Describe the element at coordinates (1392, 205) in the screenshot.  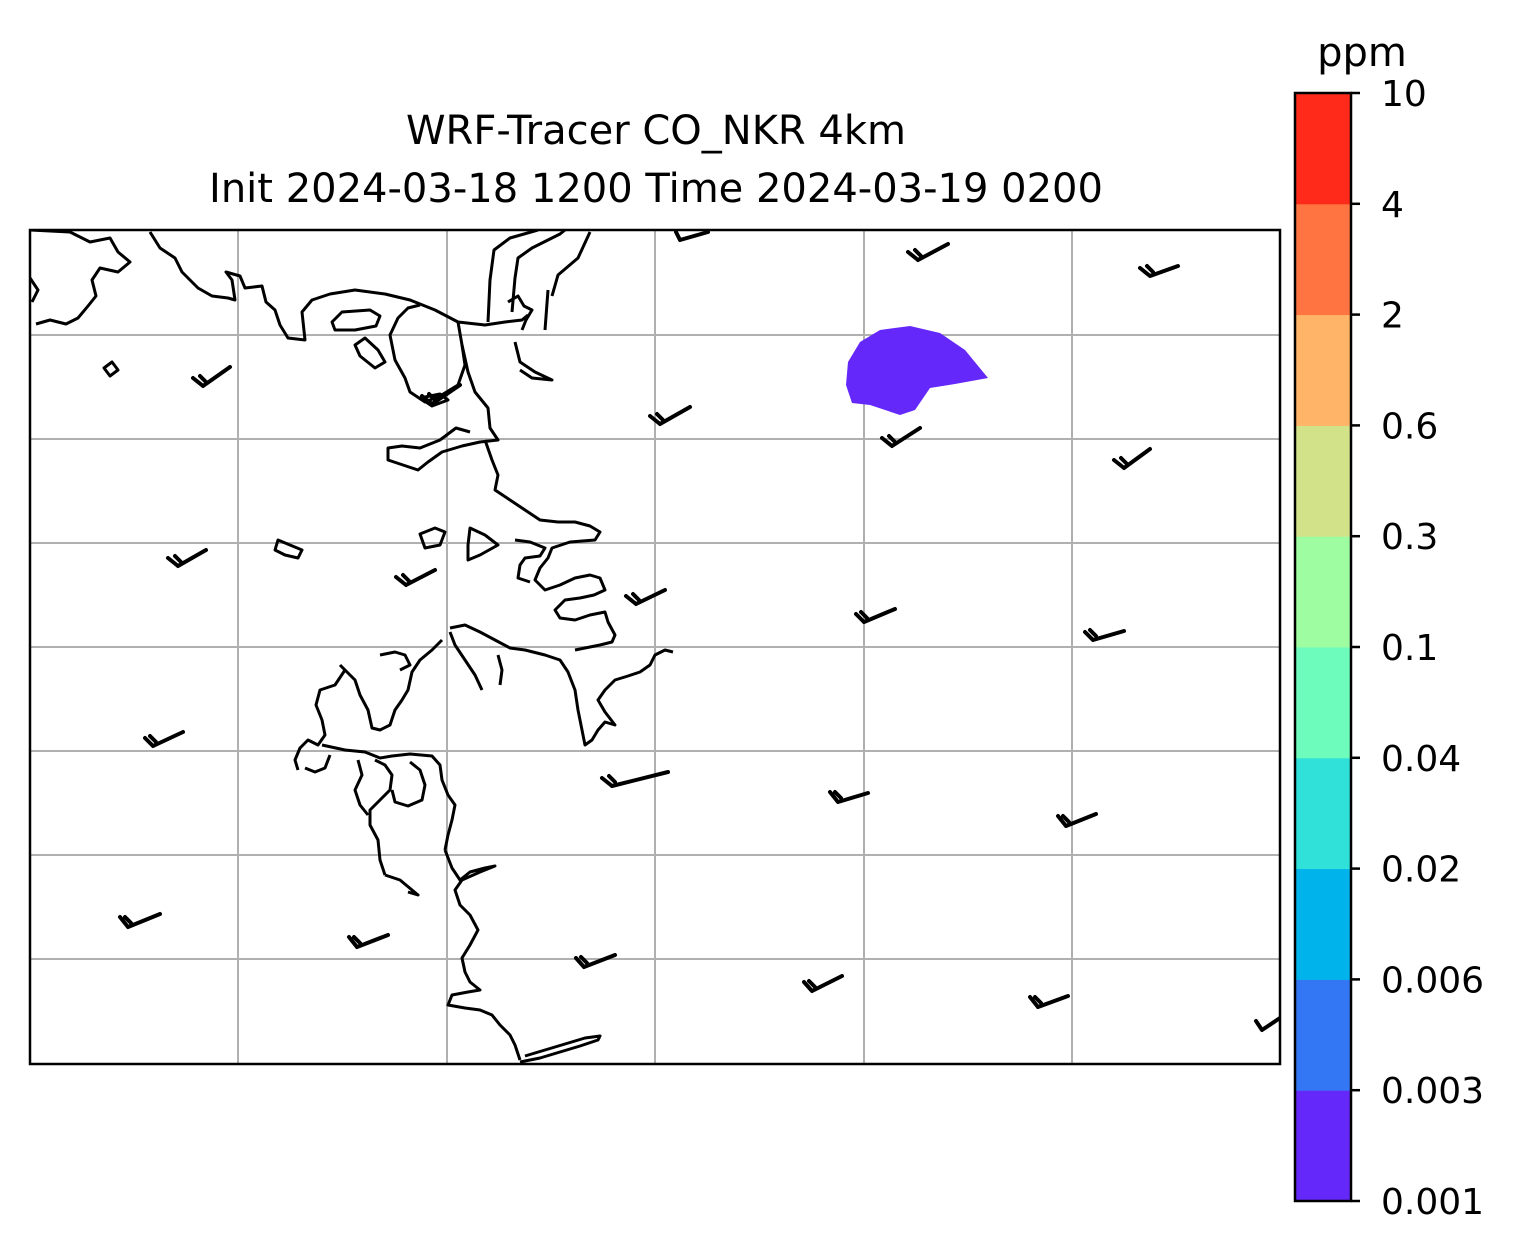
I see `colorbar-tick-label: 4` at that location.